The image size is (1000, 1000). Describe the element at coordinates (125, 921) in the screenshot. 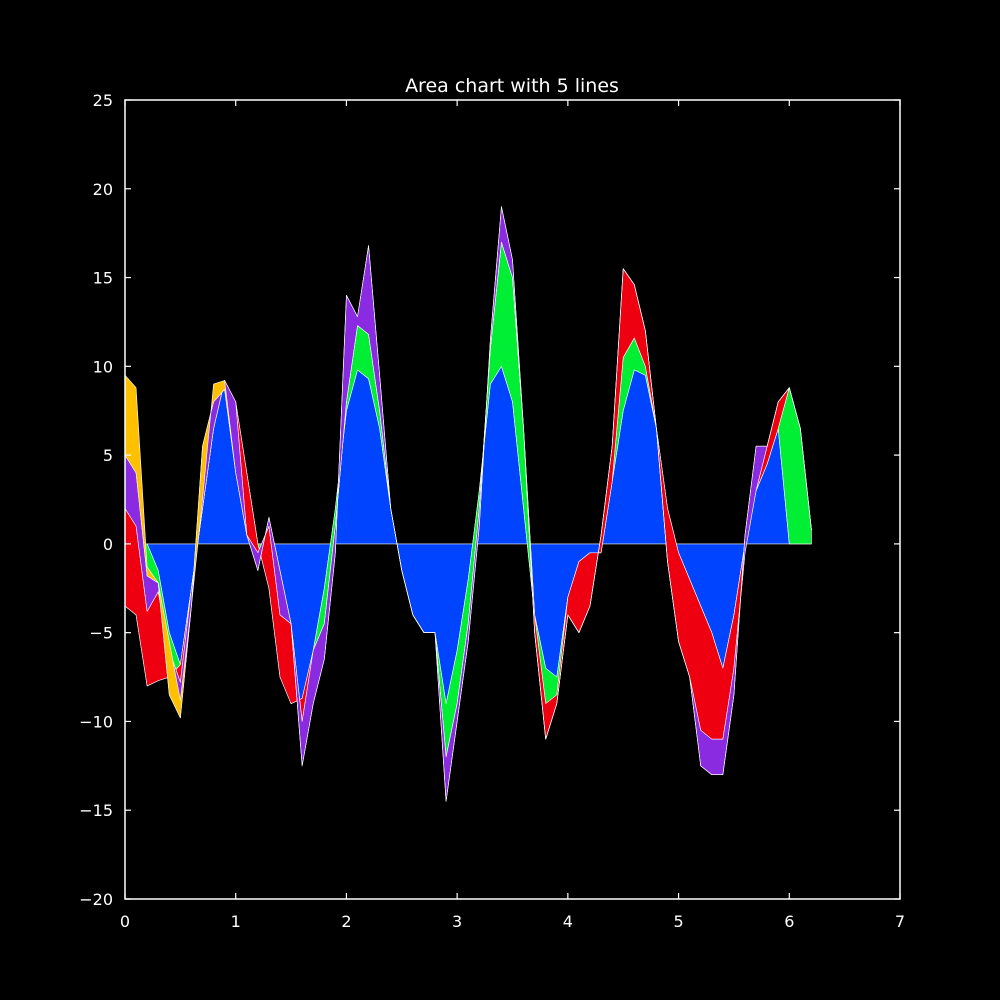

I see `x-tick-label: 0` at that location.